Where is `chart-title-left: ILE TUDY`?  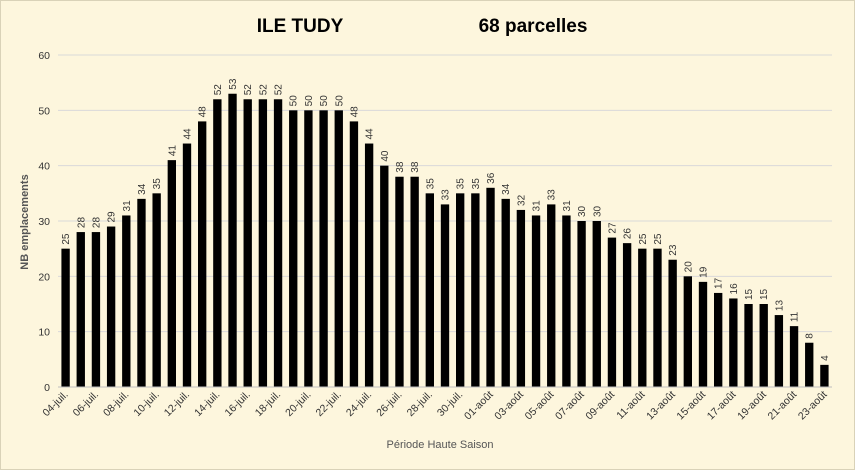 chart-title-left: ILE TUDY is located at coordinates (300, 26).